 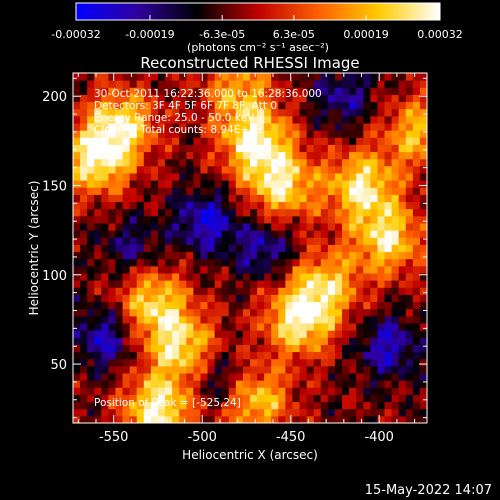 I want to click on annotation-detectors: Detectors: 3F 4F 5F 6F 7F 8F, Att 0, so click(x=185, y=106).